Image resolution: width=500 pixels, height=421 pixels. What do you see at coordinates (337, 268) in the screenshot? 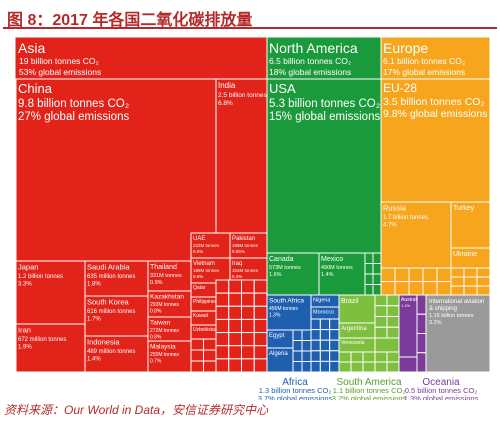
I see `value-mexico: 490M tonnes` at bounding box center [337, 268].